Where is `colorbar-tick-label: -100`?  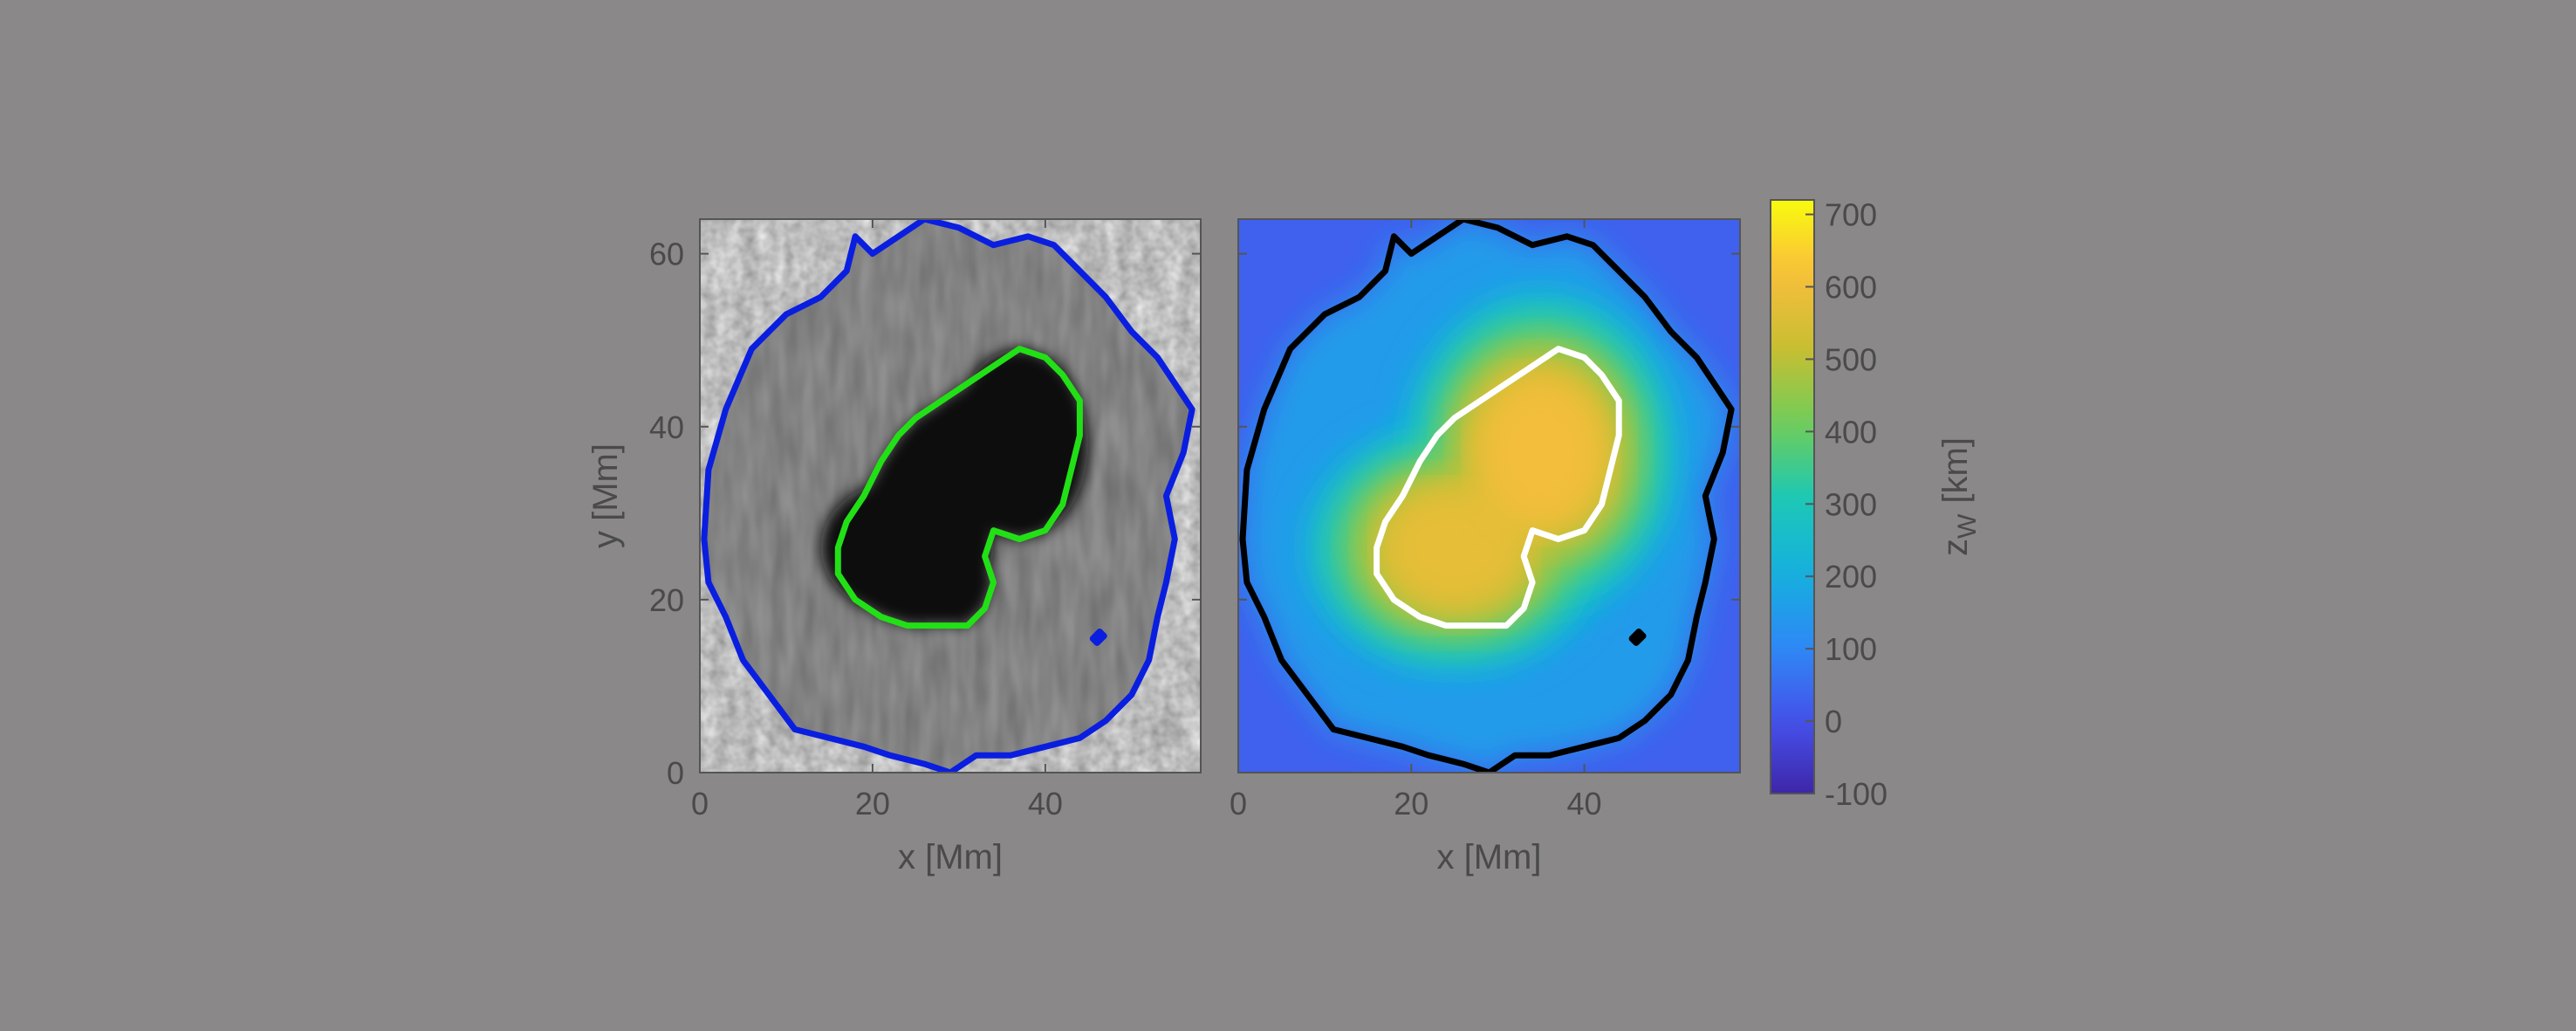
colorbar-tick-label: -100 is located at coordinates (1856, 794).